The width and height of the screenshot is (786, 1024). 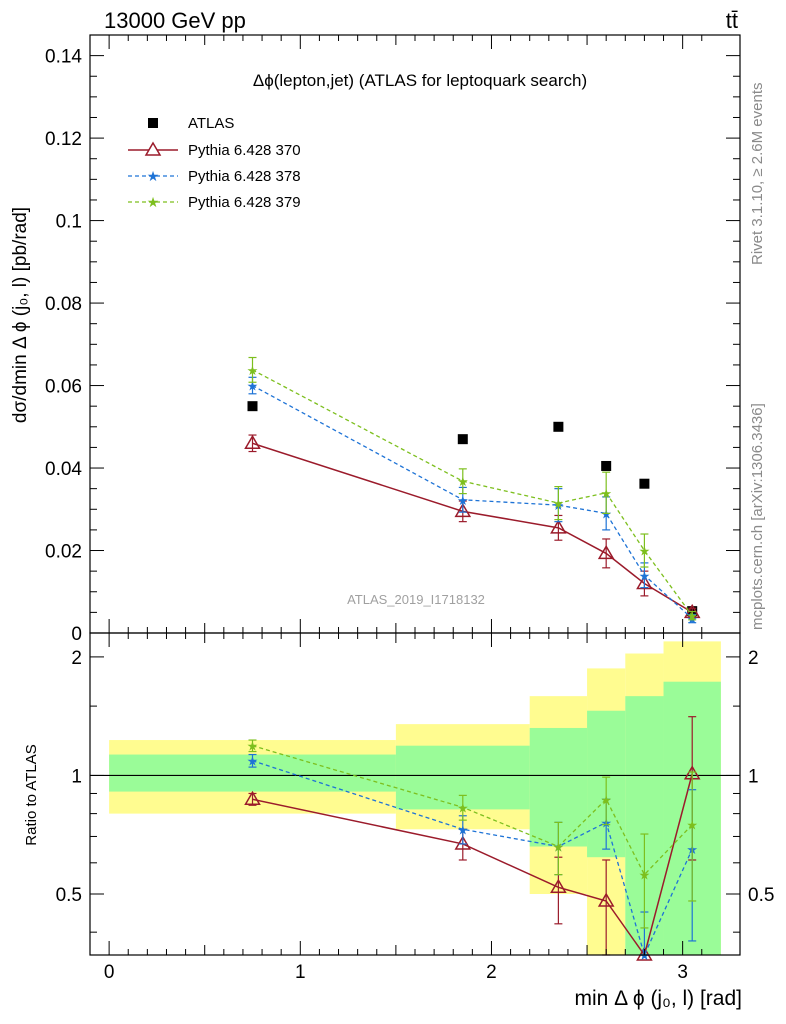 What do you see at coordinates (757, 516) in the screenshot?
I see `mcplots-label: mcplots.cern.ch [arXiv:1306.3436]` at bounding box center [757, 516].